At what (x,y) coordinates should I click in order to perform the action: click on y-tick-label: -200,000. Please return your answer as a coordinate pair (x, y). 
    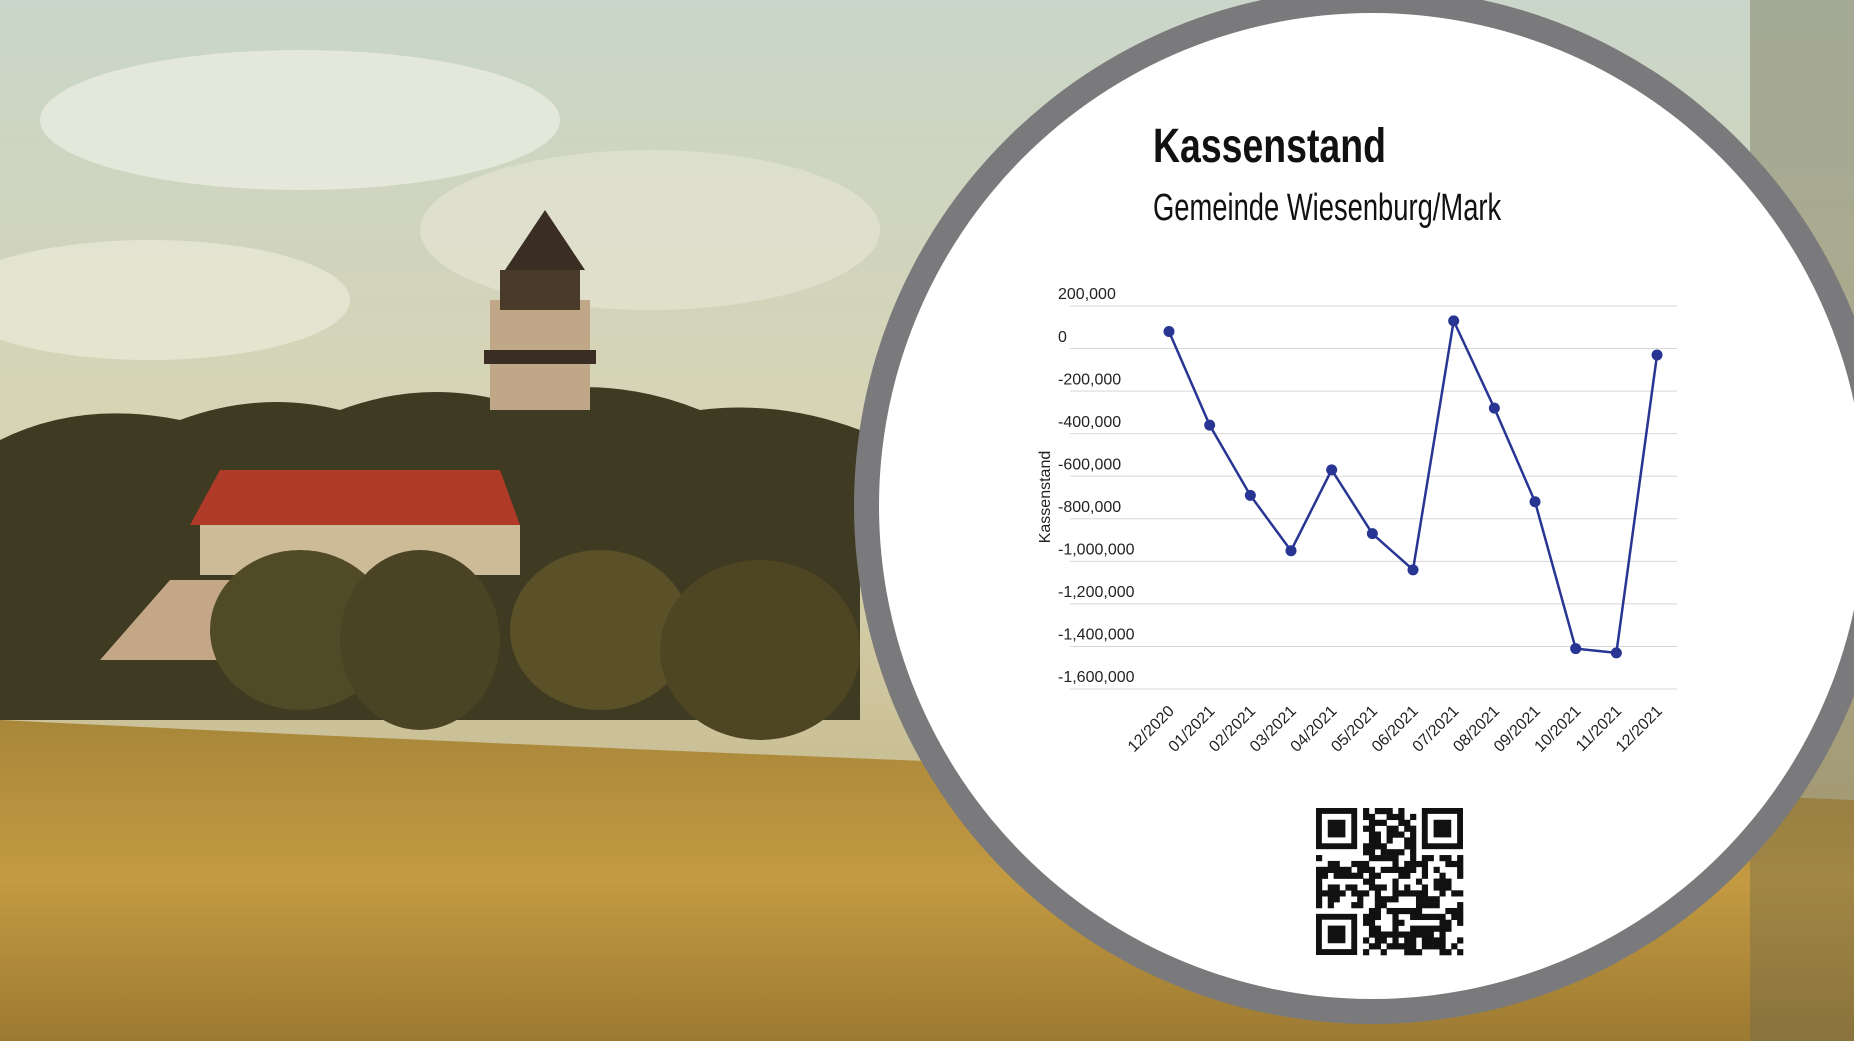
    Looking at the image, I should click on (1089, 379).